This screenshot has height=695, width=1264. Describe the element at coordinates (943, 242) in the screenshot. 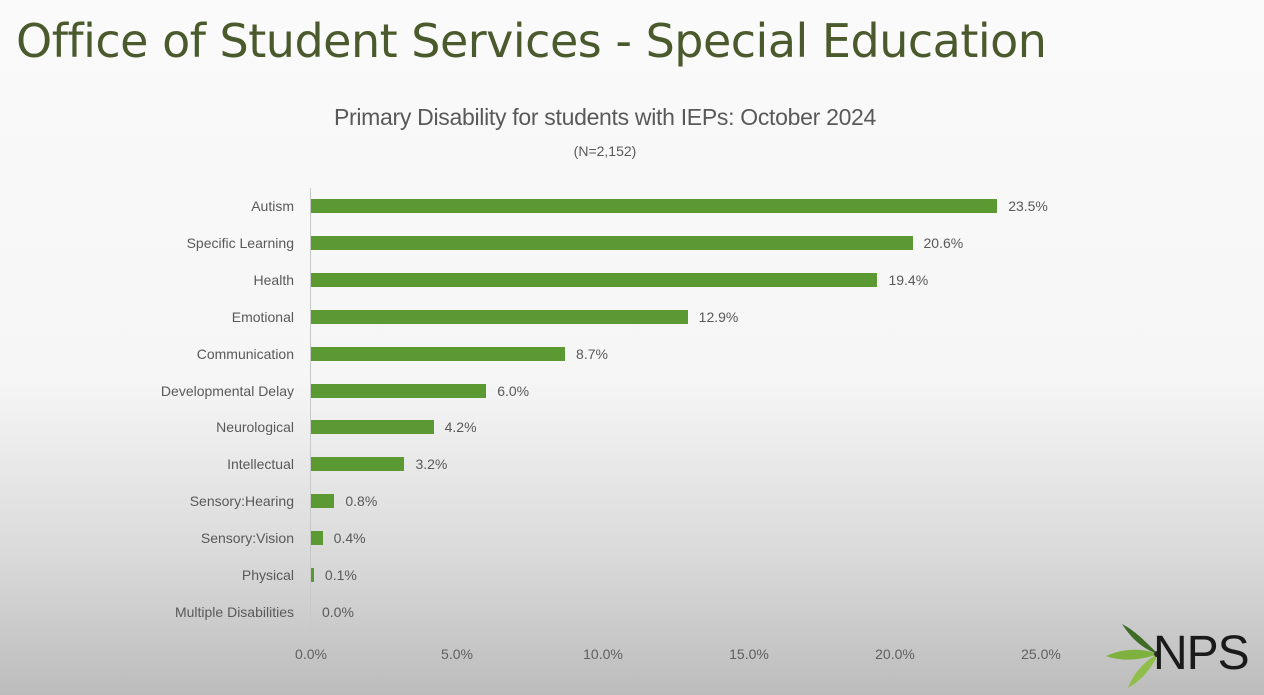

I see `value-label: 20.6%` at that location.